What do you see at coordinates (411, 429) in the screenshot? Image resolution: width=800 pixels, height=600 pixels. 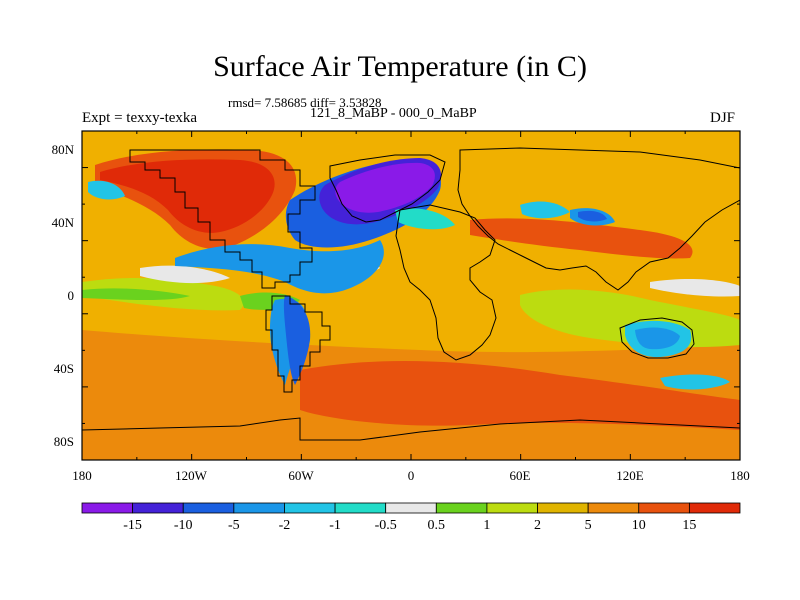 I see `coastline-antarctica` at bounding box center [411, 429].